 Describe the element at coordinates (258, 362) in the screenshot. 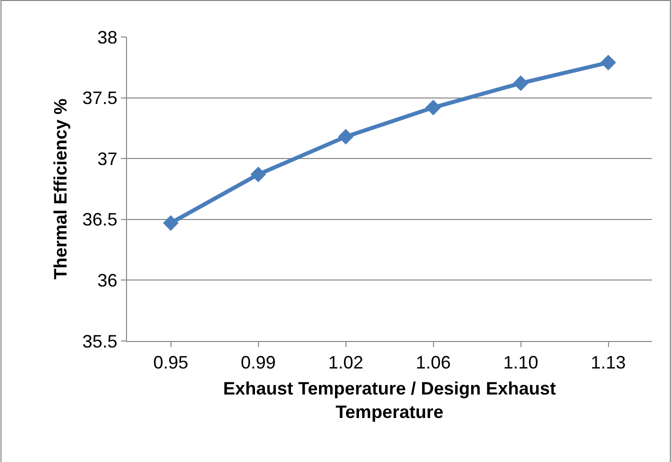

I see `x-tick-label: 0.99` at that location.